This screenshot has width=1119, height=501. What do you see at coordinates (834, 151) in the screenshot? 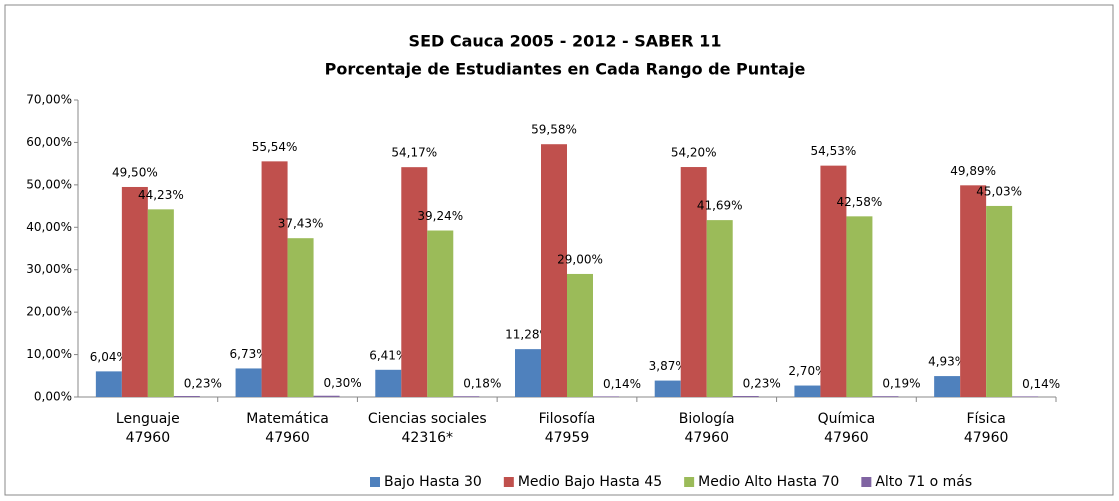
I see `value-label: 54,53%` at bounding box center [834, 151].